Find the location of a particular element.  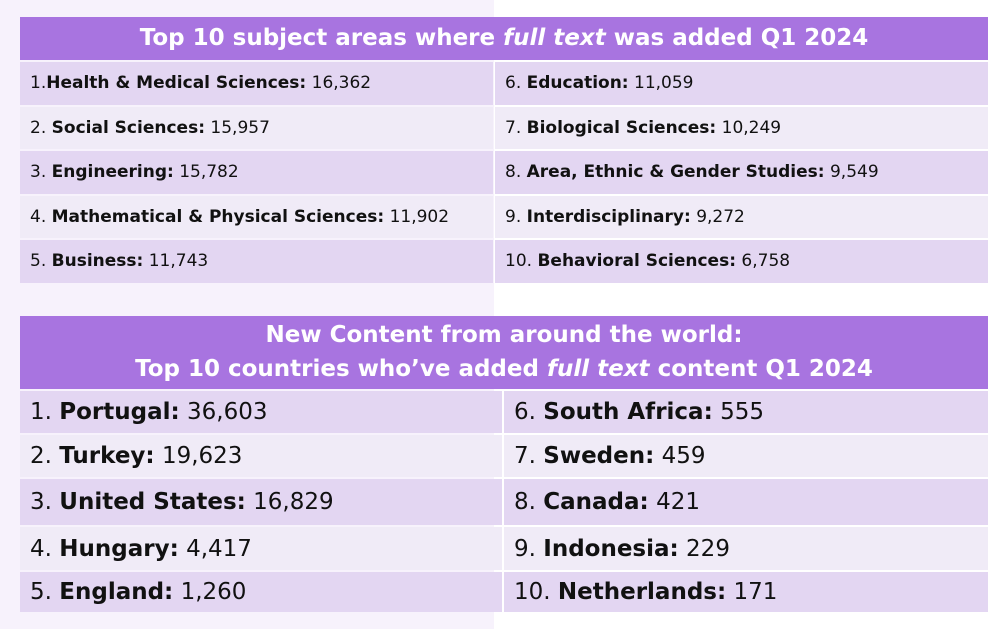

country-name: Portugal: is located at coordinates (119, 412).